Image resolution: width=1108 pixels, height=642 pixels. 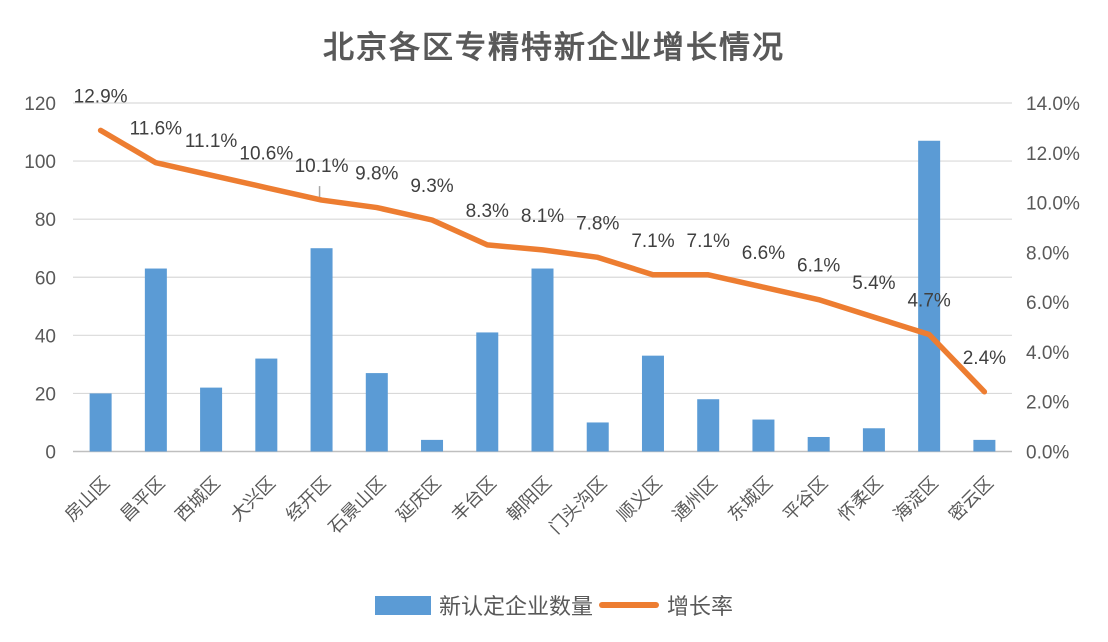 I want to click on growth-rate-data-label: 7.8%, so click(x=597, y=223).